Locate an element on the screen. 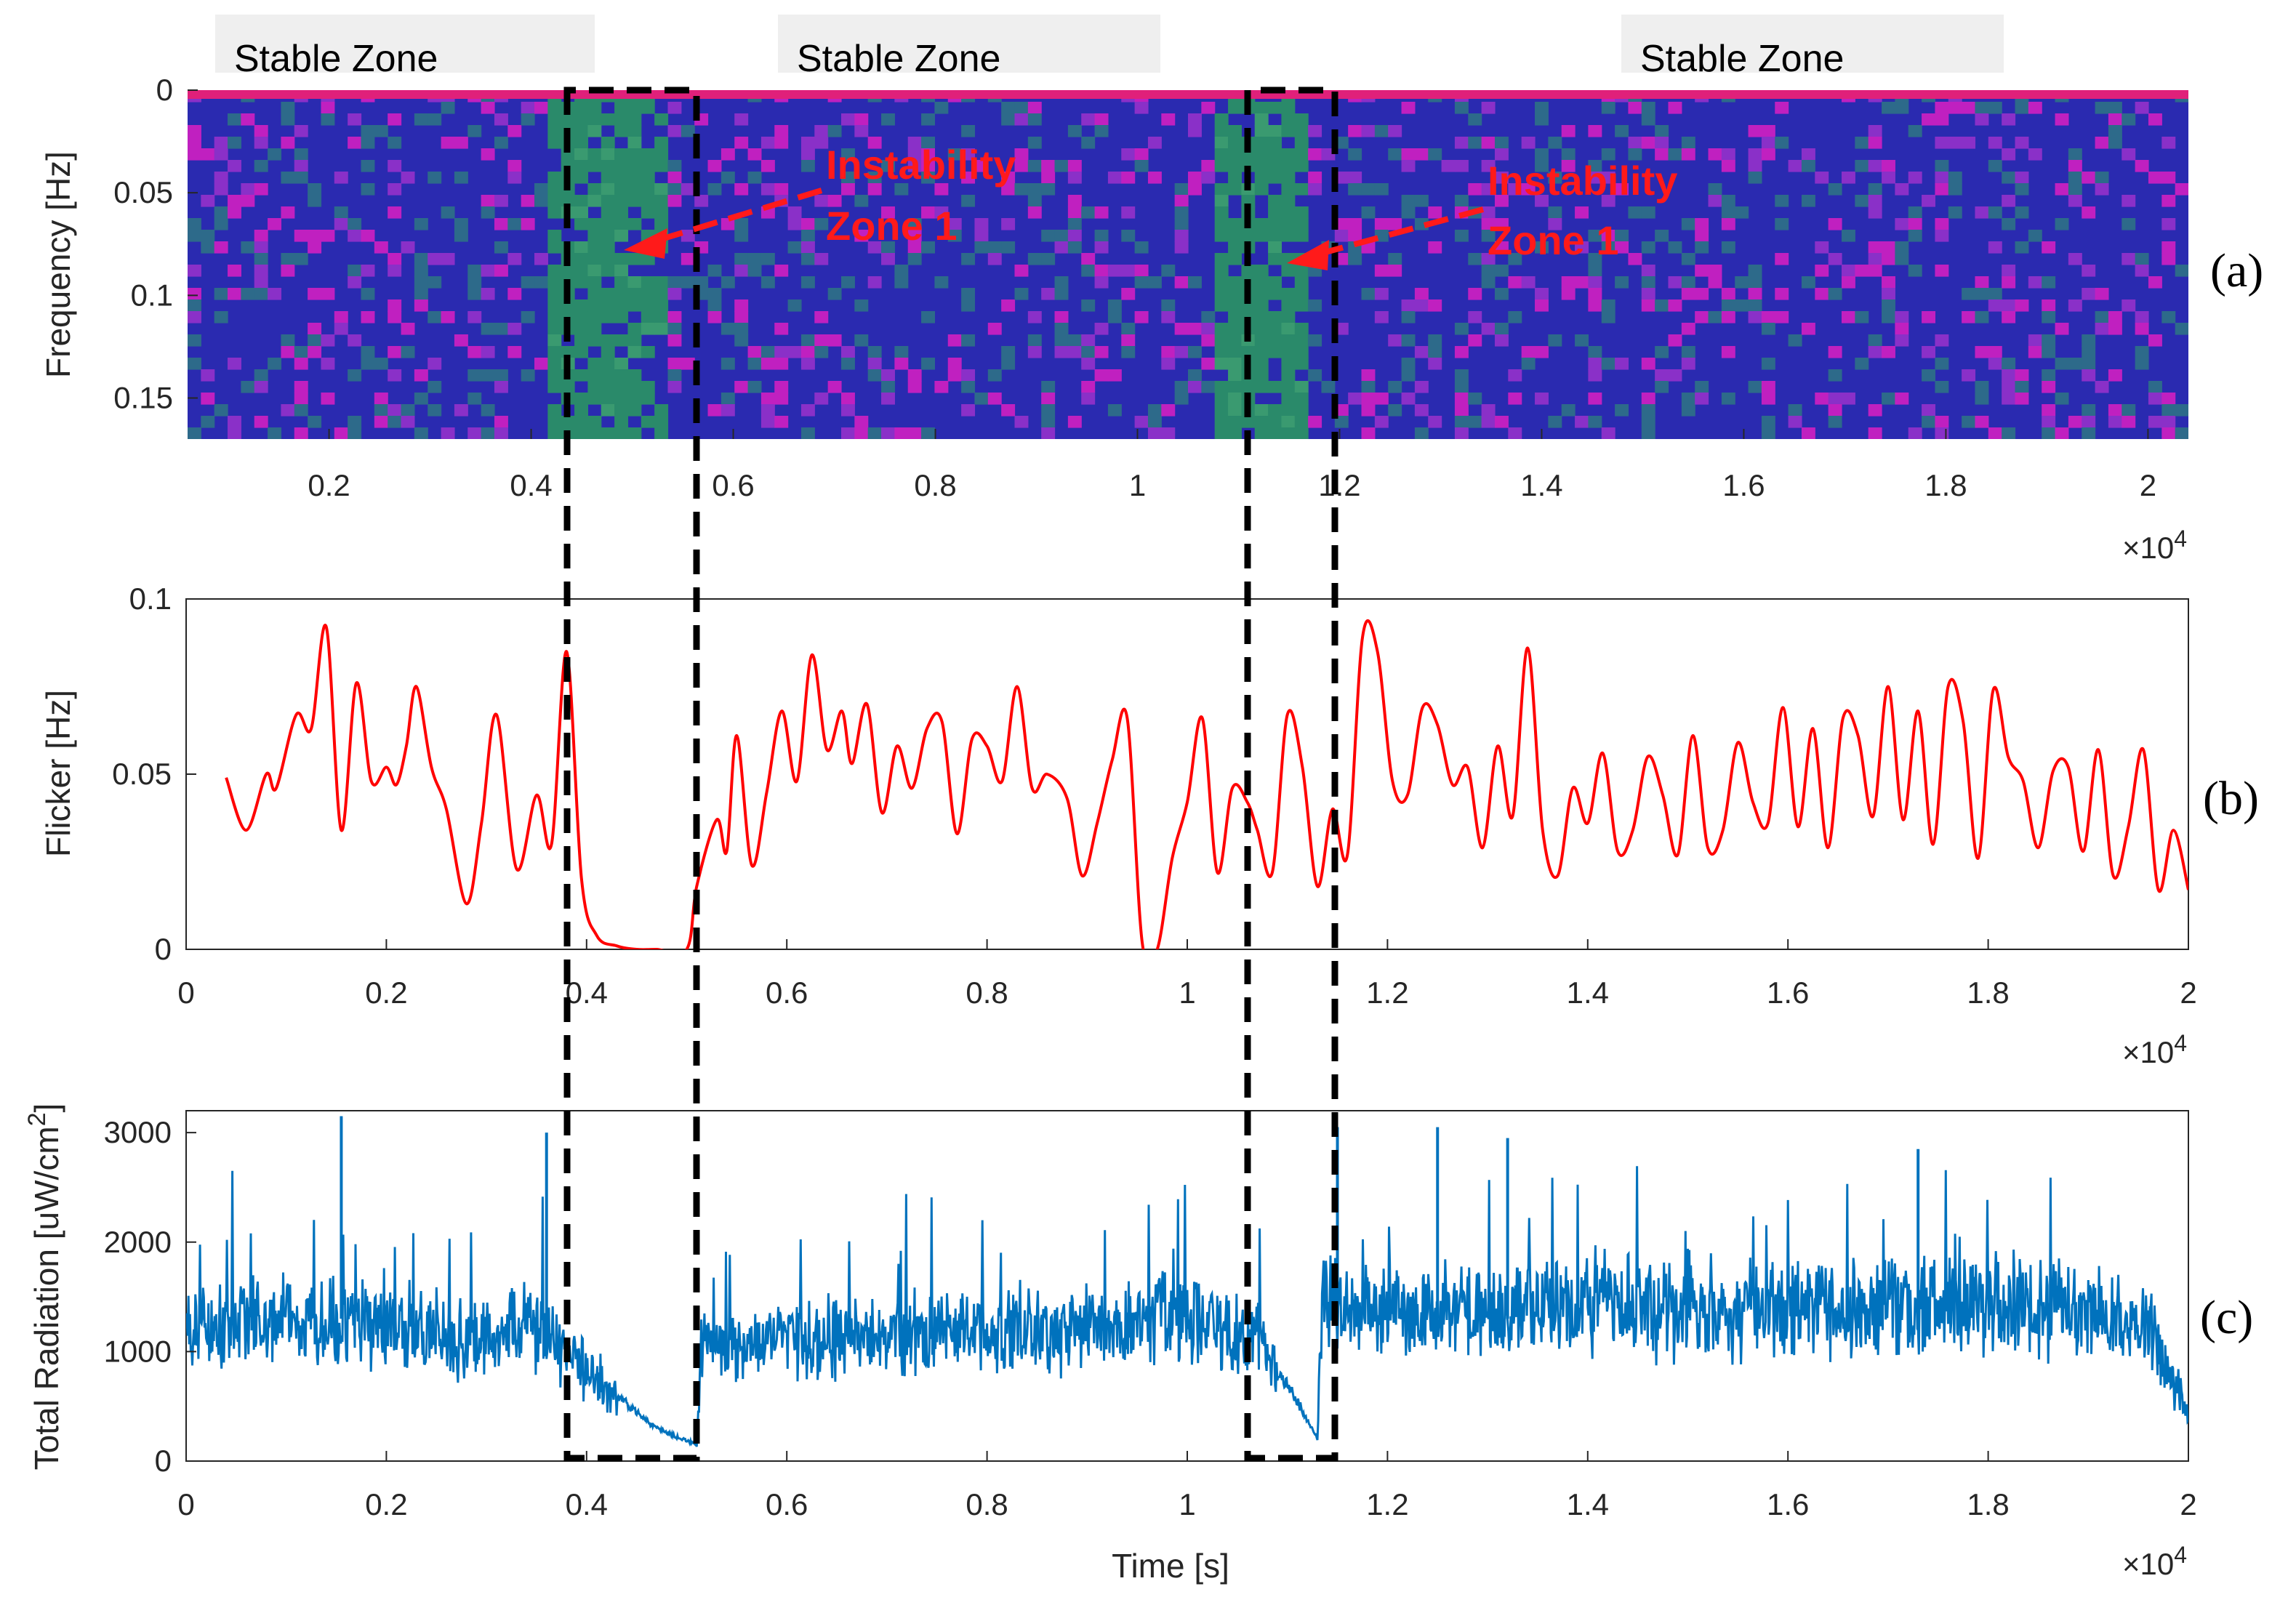 The width and height of the screenshot is (2296, 1605). panel-label-b: (b) is located at coordinates (2231, 798).